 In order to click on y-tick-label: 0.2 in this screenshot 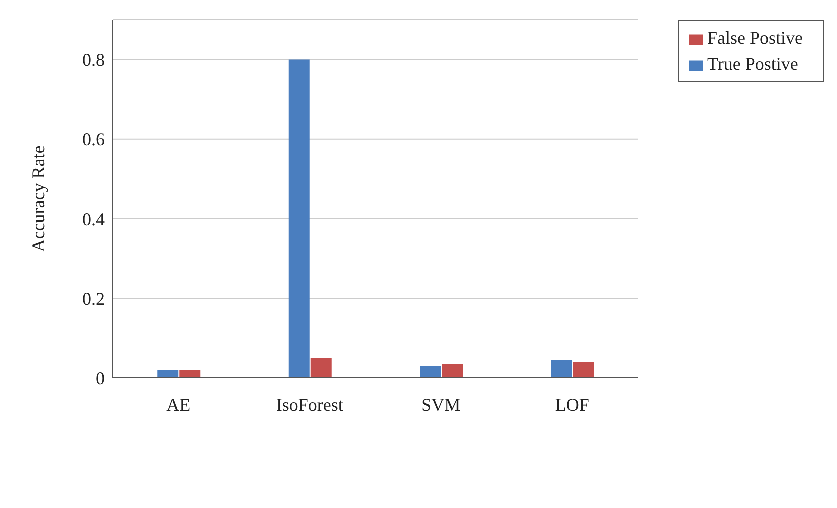, I will do `click(93, 298)`.